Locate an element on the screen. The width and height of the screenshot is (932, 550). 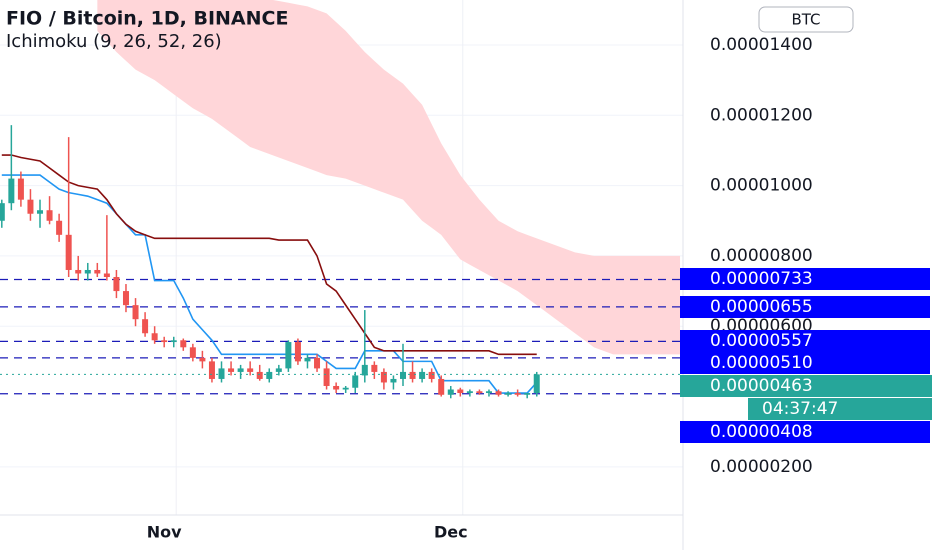
chart-title: FIO / Bitcoin, 1D, BINANCE is located at coordinates (147, 19).